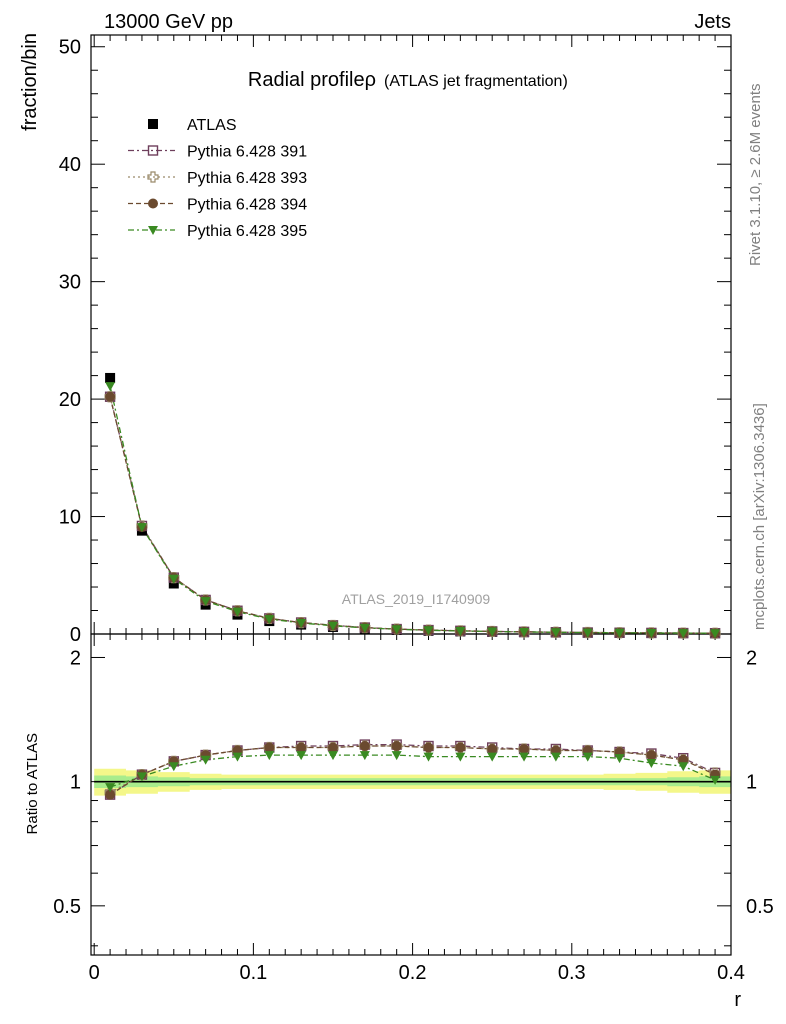 The height and width of the screenshot is (1024, 786). What do you see at coordinates (70, 400) in the screenshot?
I see `top-y-tick-label: 20` at bounding box center [70, 400].